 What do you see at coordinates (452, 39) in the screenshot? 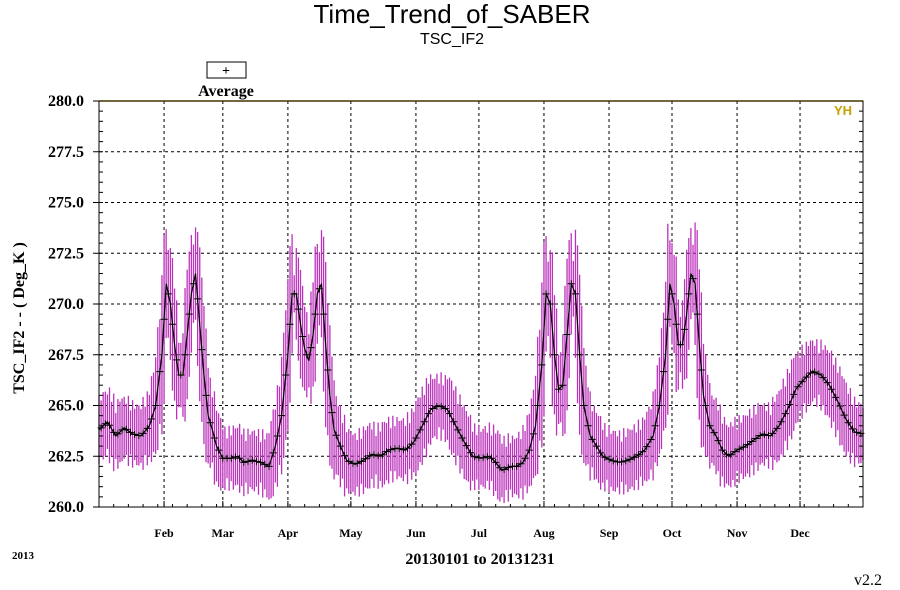
I see `chart-subtitle: TSC_IF2` at bounding box center [452, 39].